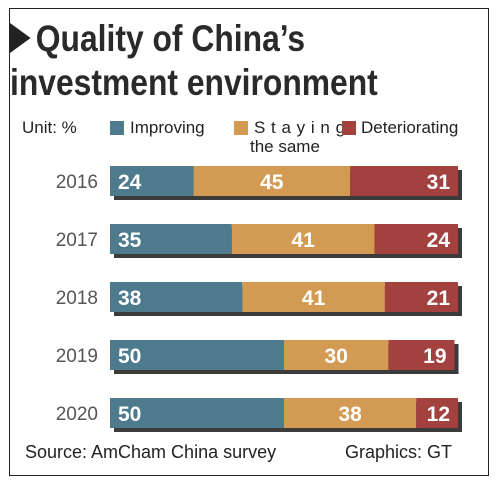  Describe the element at coordinates (151, 452) in the screenshot. I see `source-note: Source: AmCham China survey` at that location.